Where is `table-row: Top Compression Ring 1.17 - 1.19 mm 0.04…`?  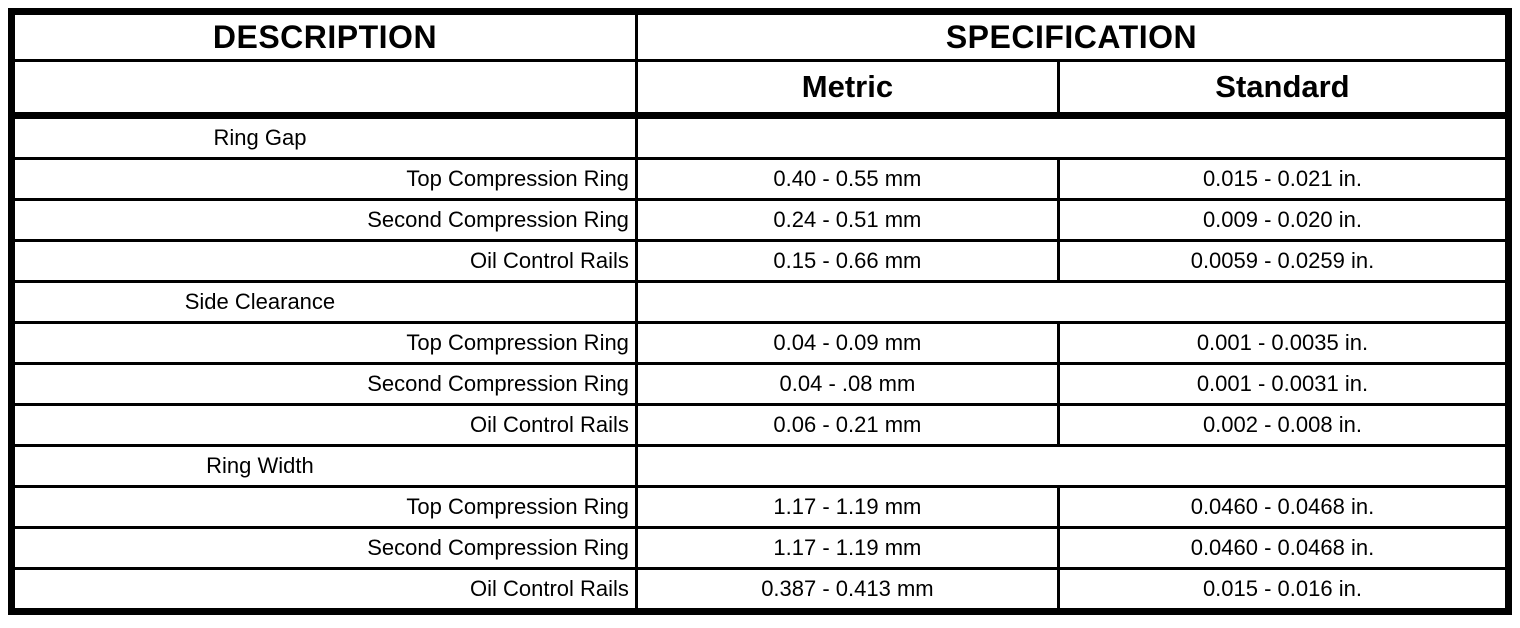
table-row: Top Compression Ring 1.17 - 1.19 mm 0.04… is located at coordinates (760, 507).